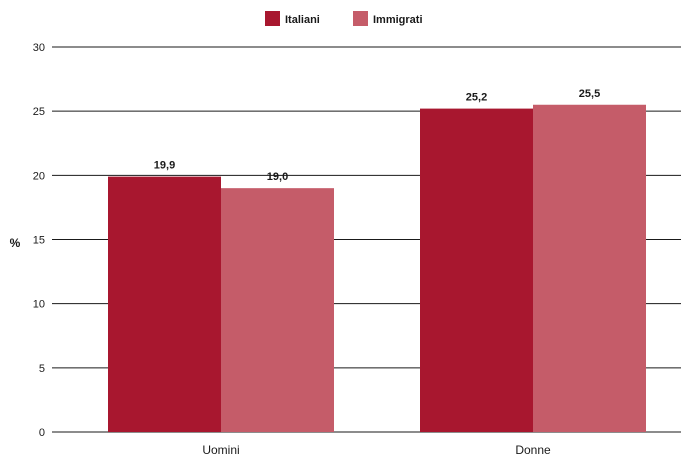 The width and height of the screenshot is (681, 461). I want to click on bar-italiani-donne, so click(476, 270).